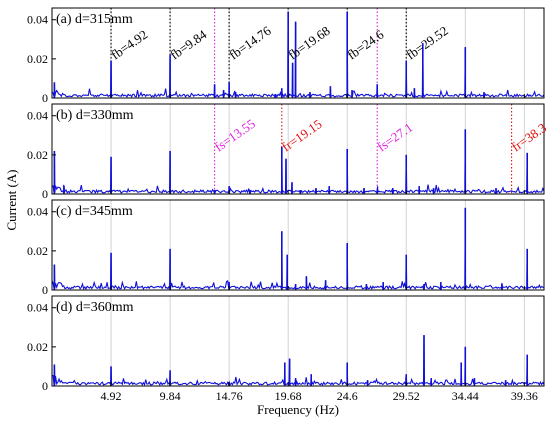 This screenshot has height=421, width=550. I want to click on x-tick-label: 34.44, so click(465, 396).